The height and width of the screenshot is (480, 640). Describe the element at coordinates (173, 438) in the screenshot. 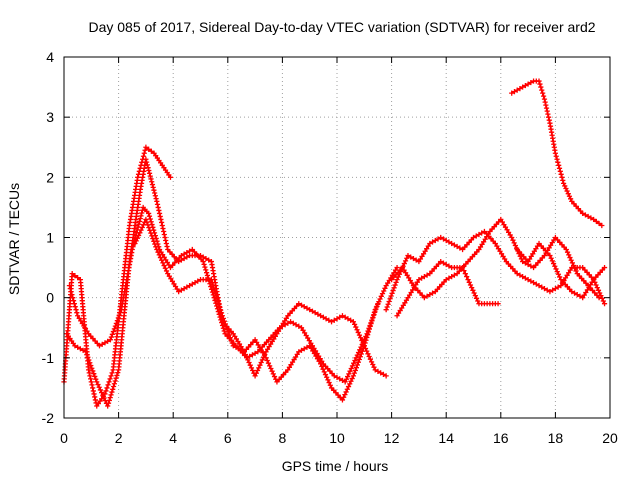

I see `x-tick-label: 4` at that location.